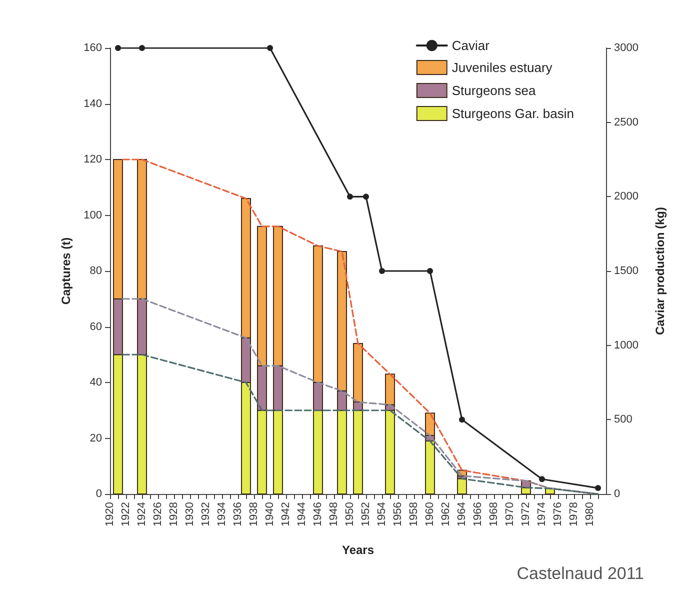 This screenshot has height=594, width=682. I want to click on x-tick-label: 1958, so click(414, 514).